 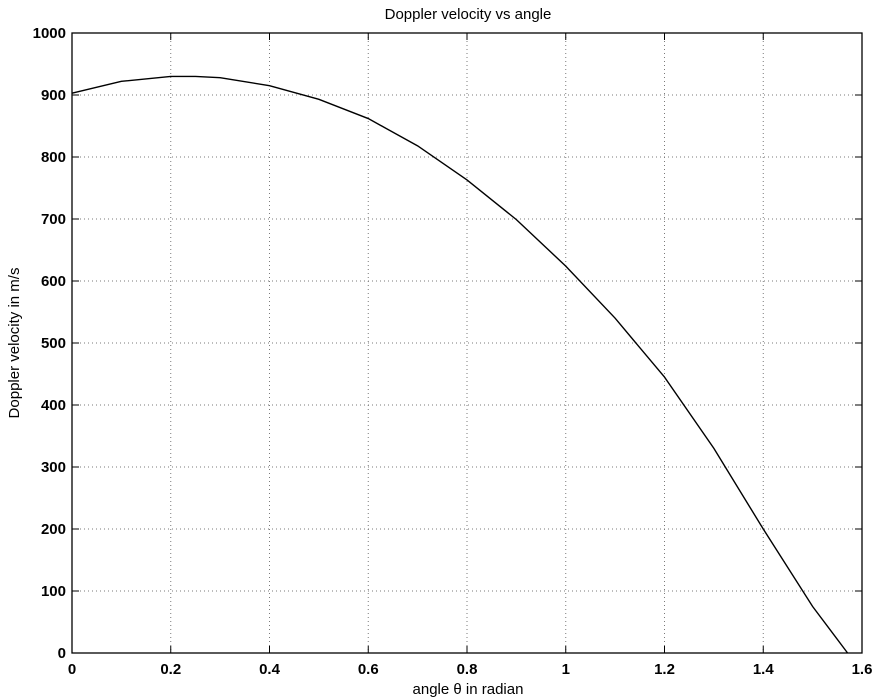 I want to click on x-tick-label: 1.2, so click(x=664, y=669).